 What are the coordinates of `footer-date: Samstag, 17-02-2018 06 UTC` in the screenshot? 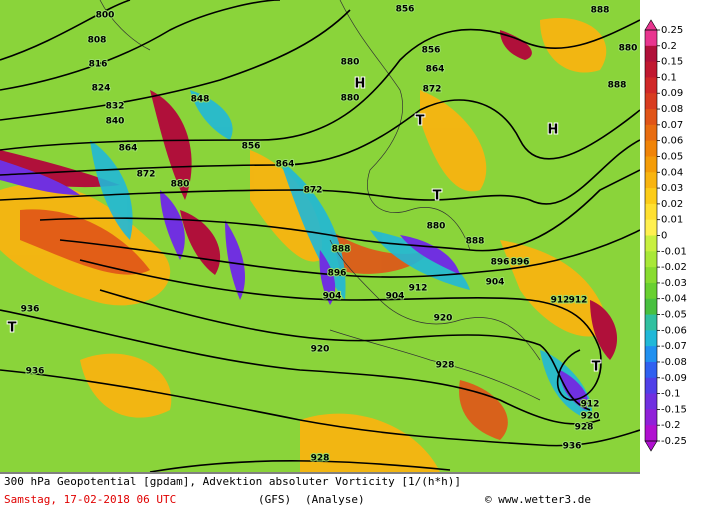 It's located at (90, 499).